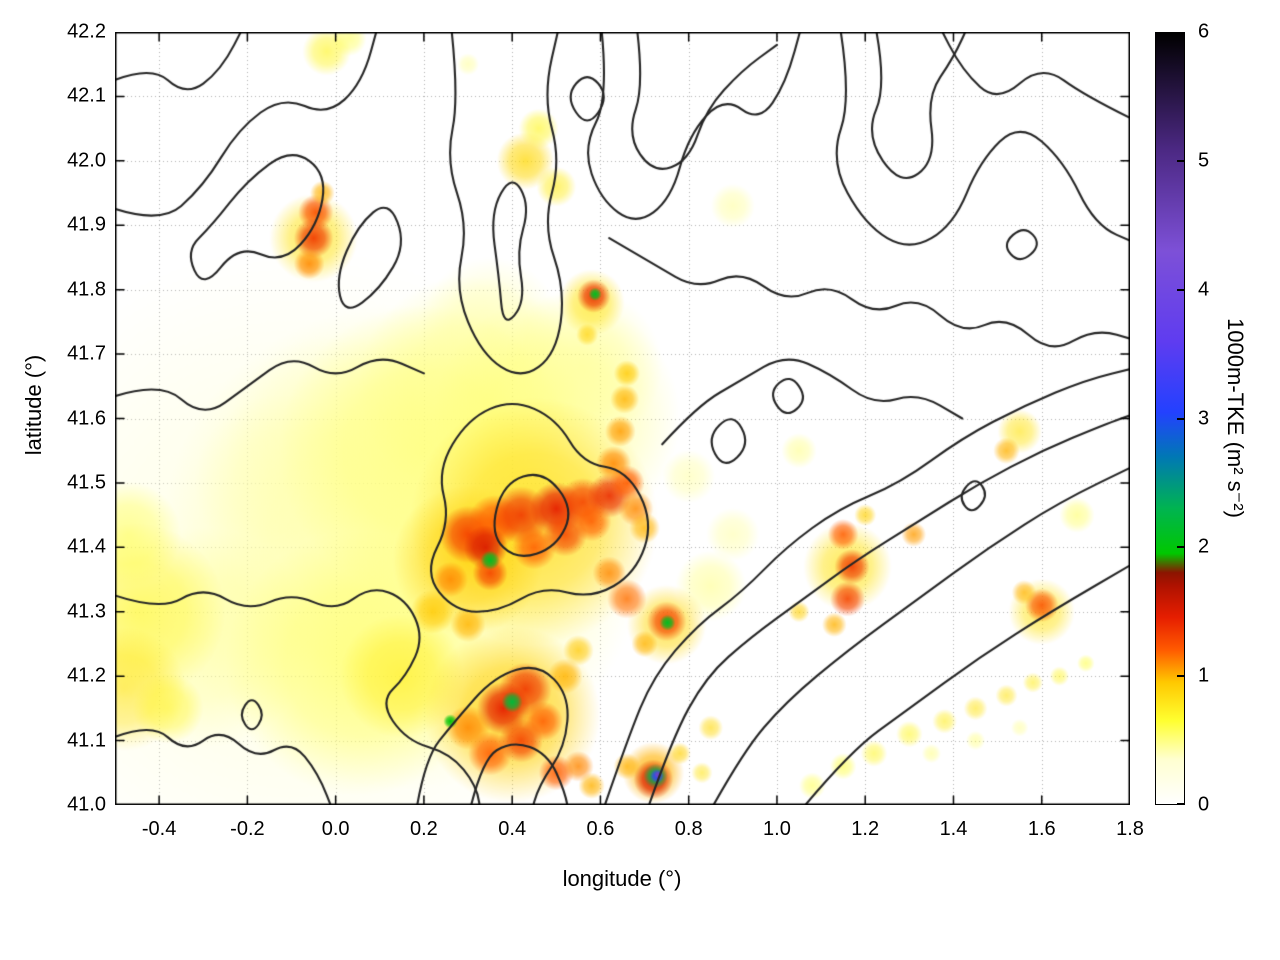 The height and width of the screenshot is (960, 1280). I want to click on y-tick-label: 42.0, so click(86, 160).